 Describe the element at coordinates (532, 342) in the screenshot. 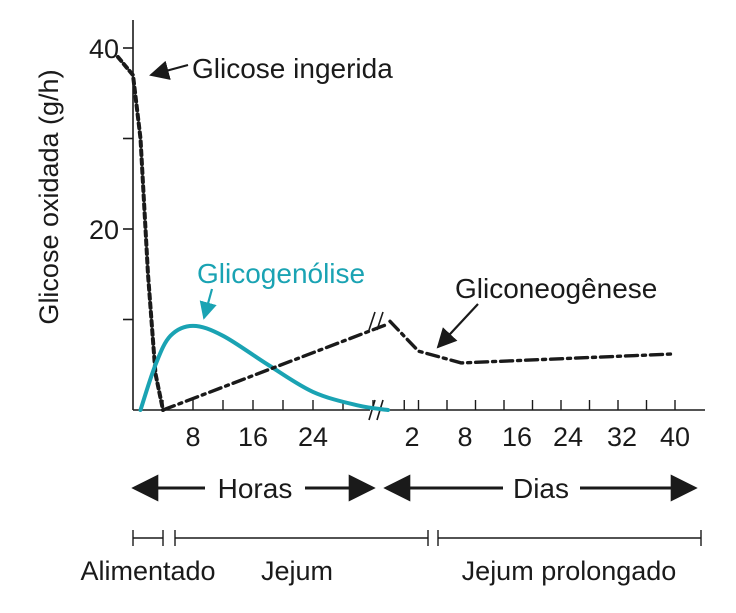

I see `series-line-gliconeogenese-days` at that location.